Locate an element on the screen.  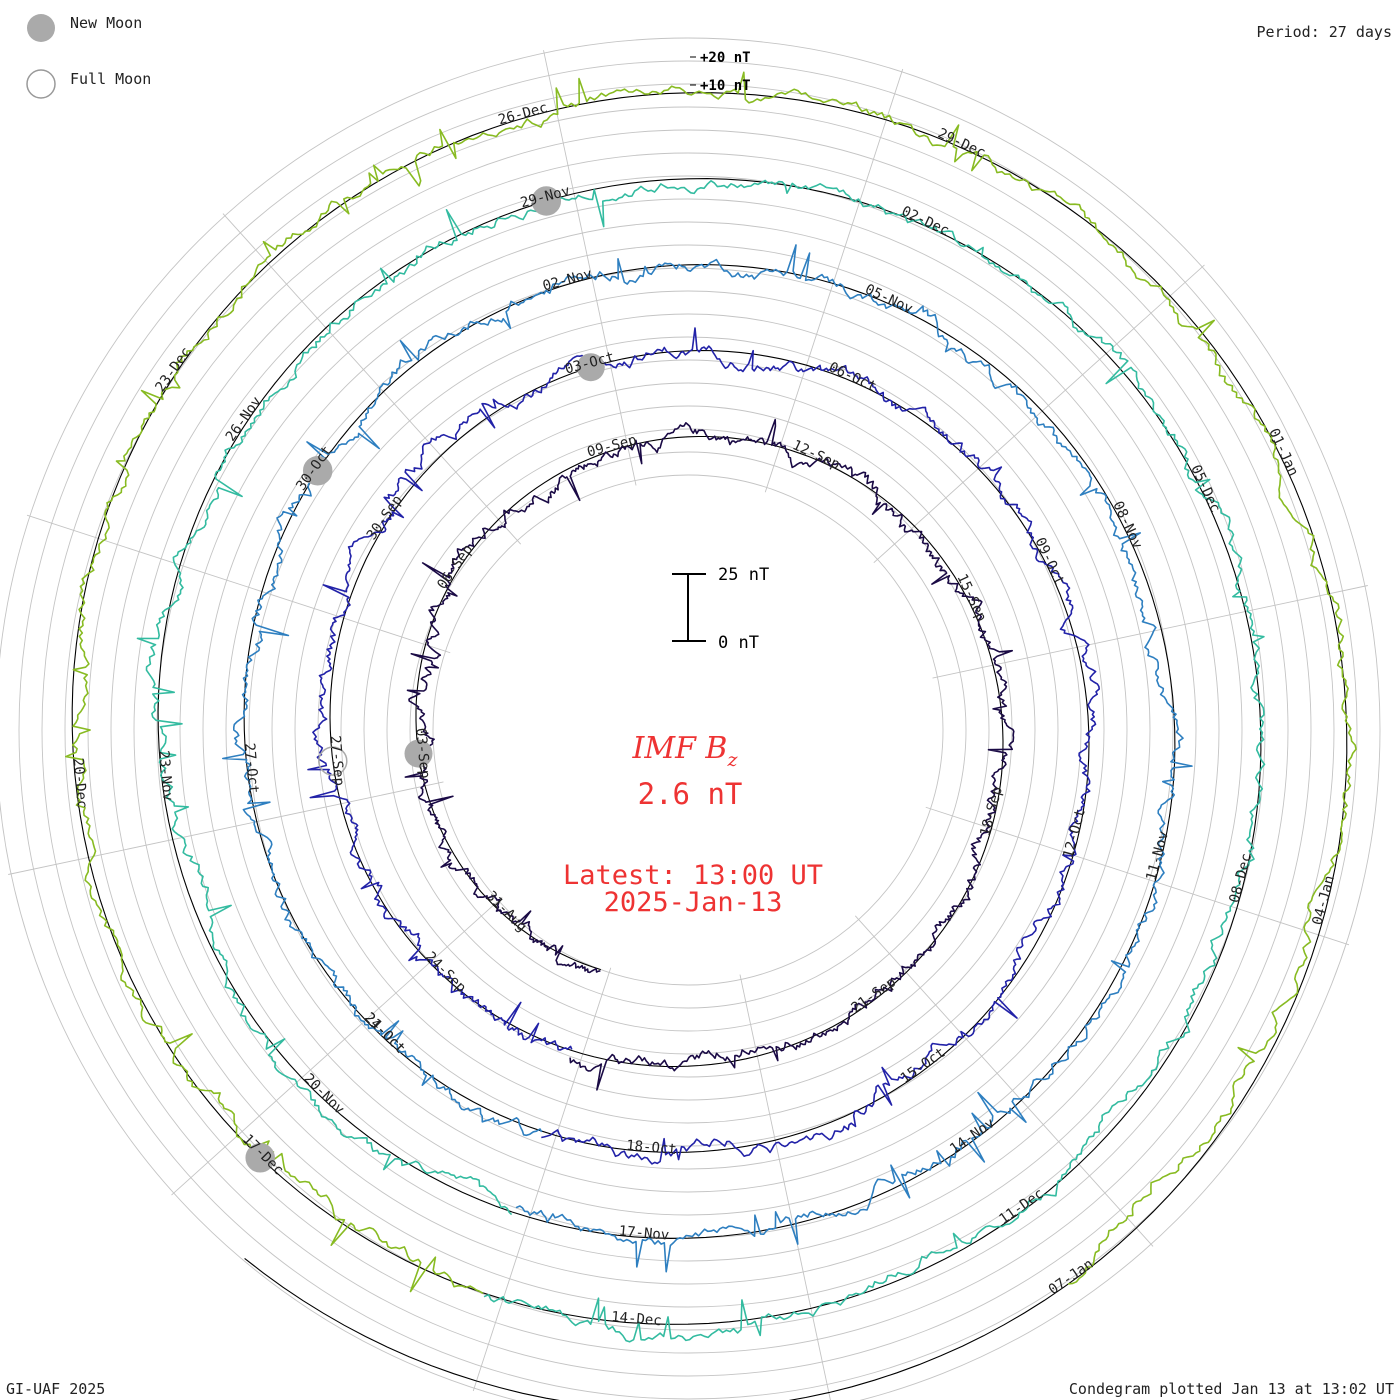
date-label: 30-Sep is located at coordinates (385, 517).